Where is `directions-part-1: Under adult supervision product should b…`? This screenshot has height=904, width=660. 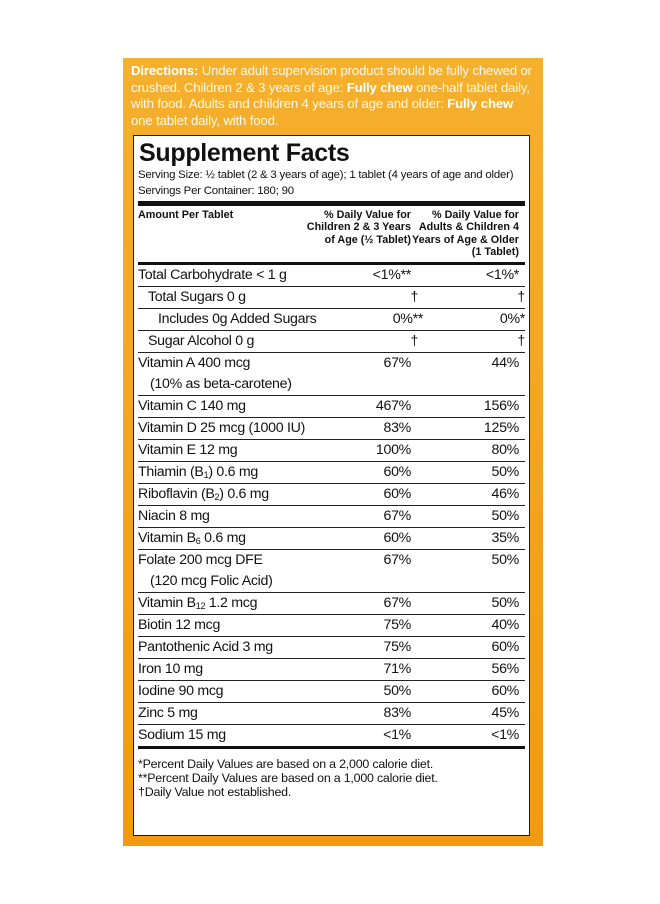 directions-part-1: Under adult supervision product should b… is located at coordinates (331, 79).